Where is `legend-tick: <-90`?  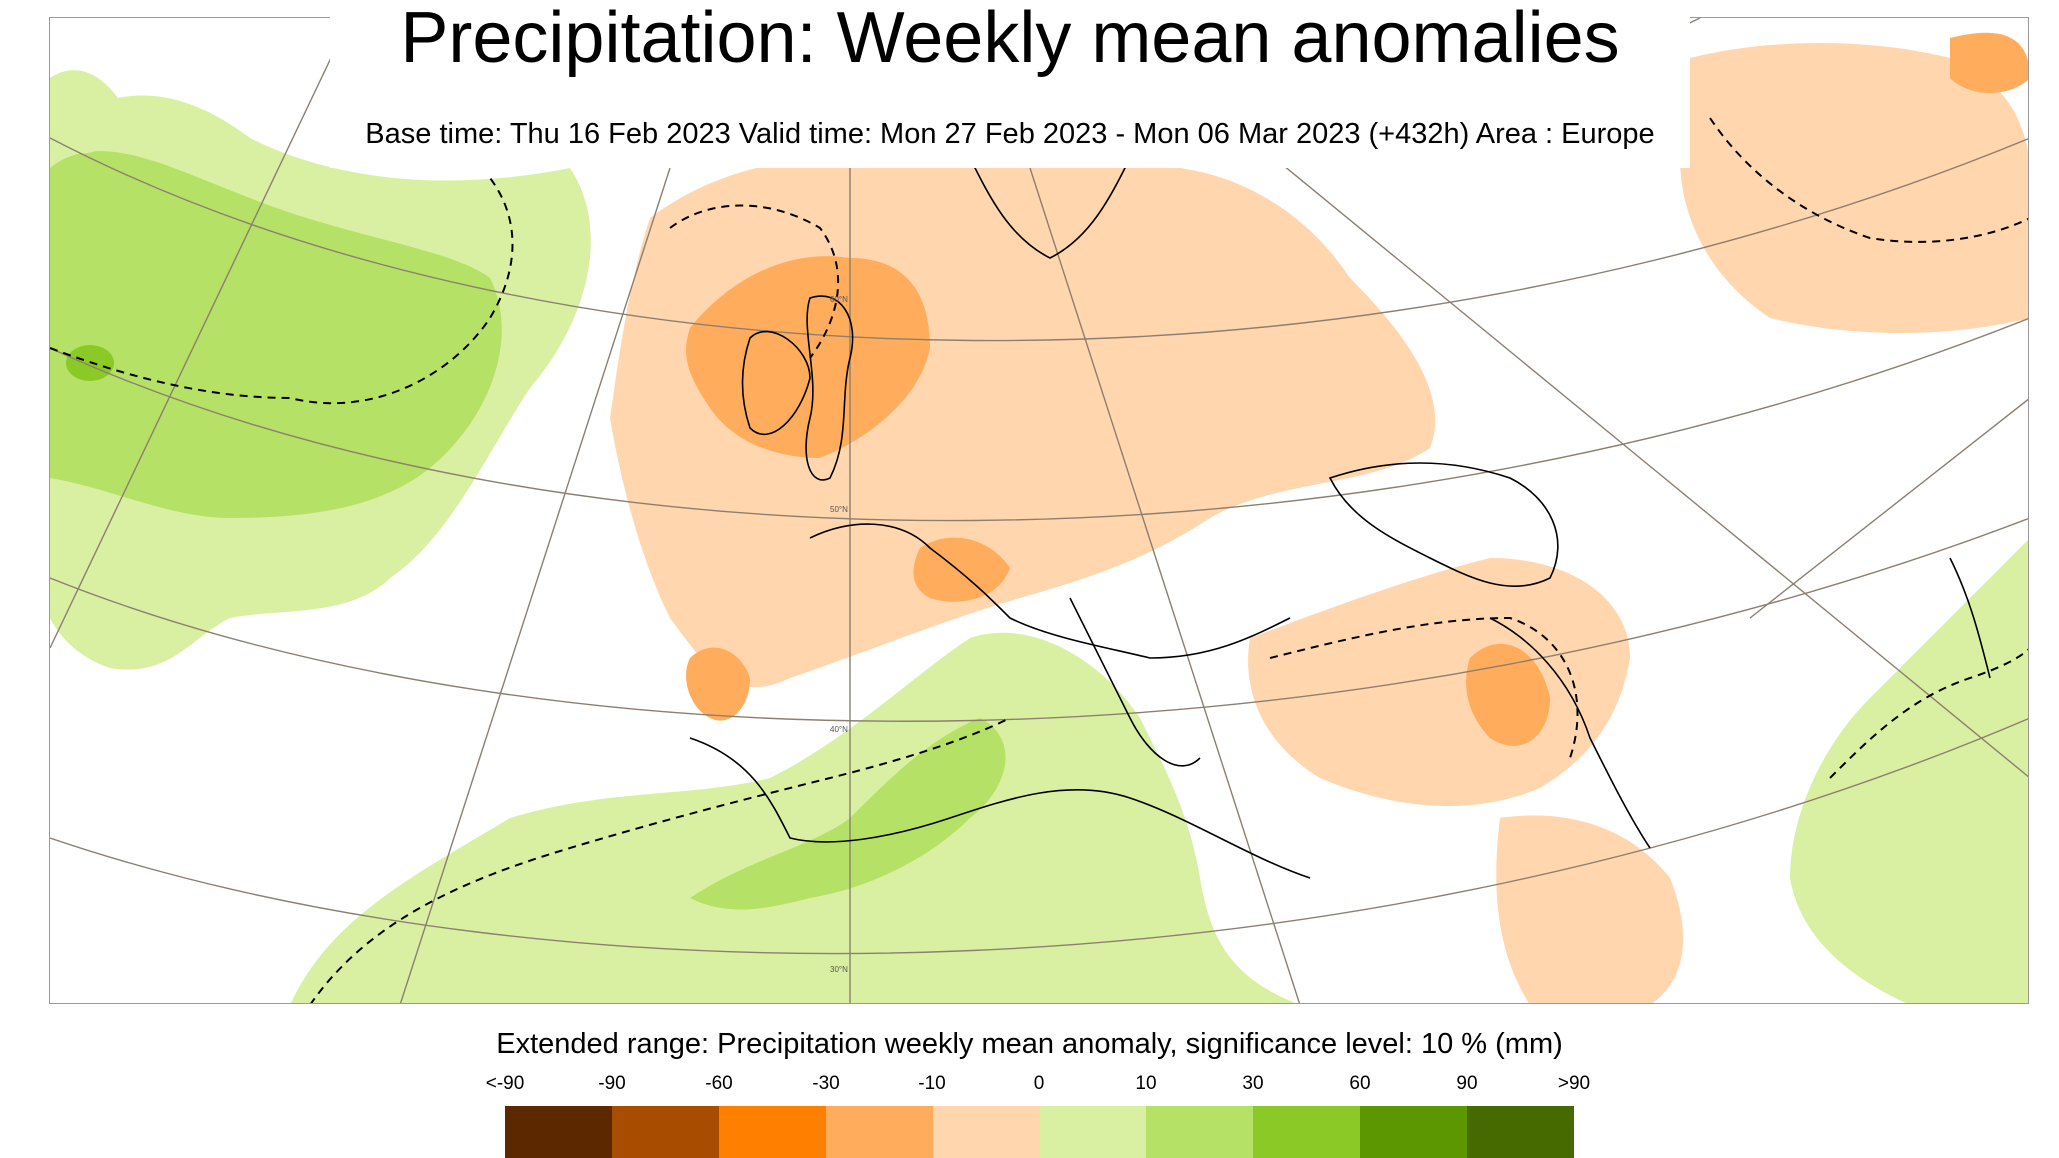
legend-tick: <-90 is located at coordinates (505, 1083).